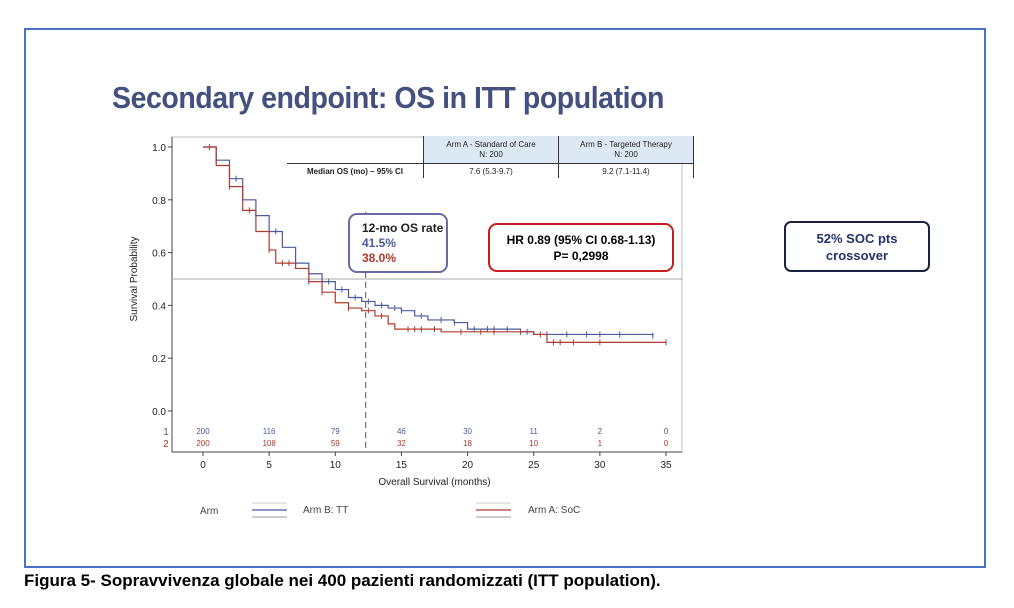  Describe the element at coordinates (626, 170) in the screenshot. I see `median-arm-b: 9.2 (7.1-11.4)` at that location.